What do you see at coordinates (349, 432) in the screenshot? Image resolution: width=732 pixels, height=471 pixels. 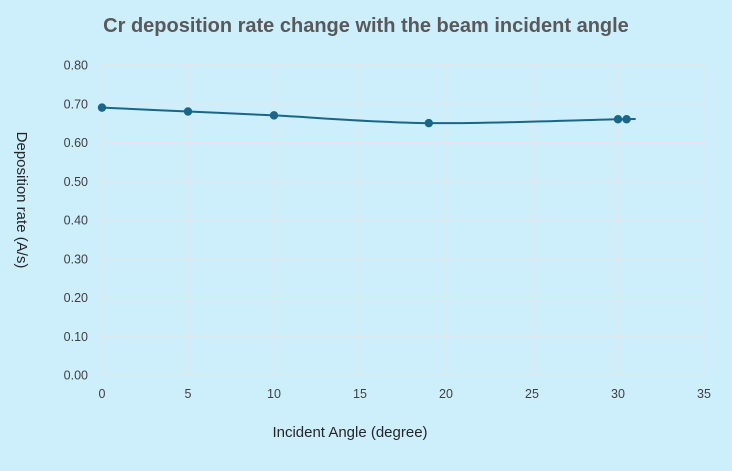 I see `x-axis-label: Incident Angle (degree)` at bounding box center [349, 432].